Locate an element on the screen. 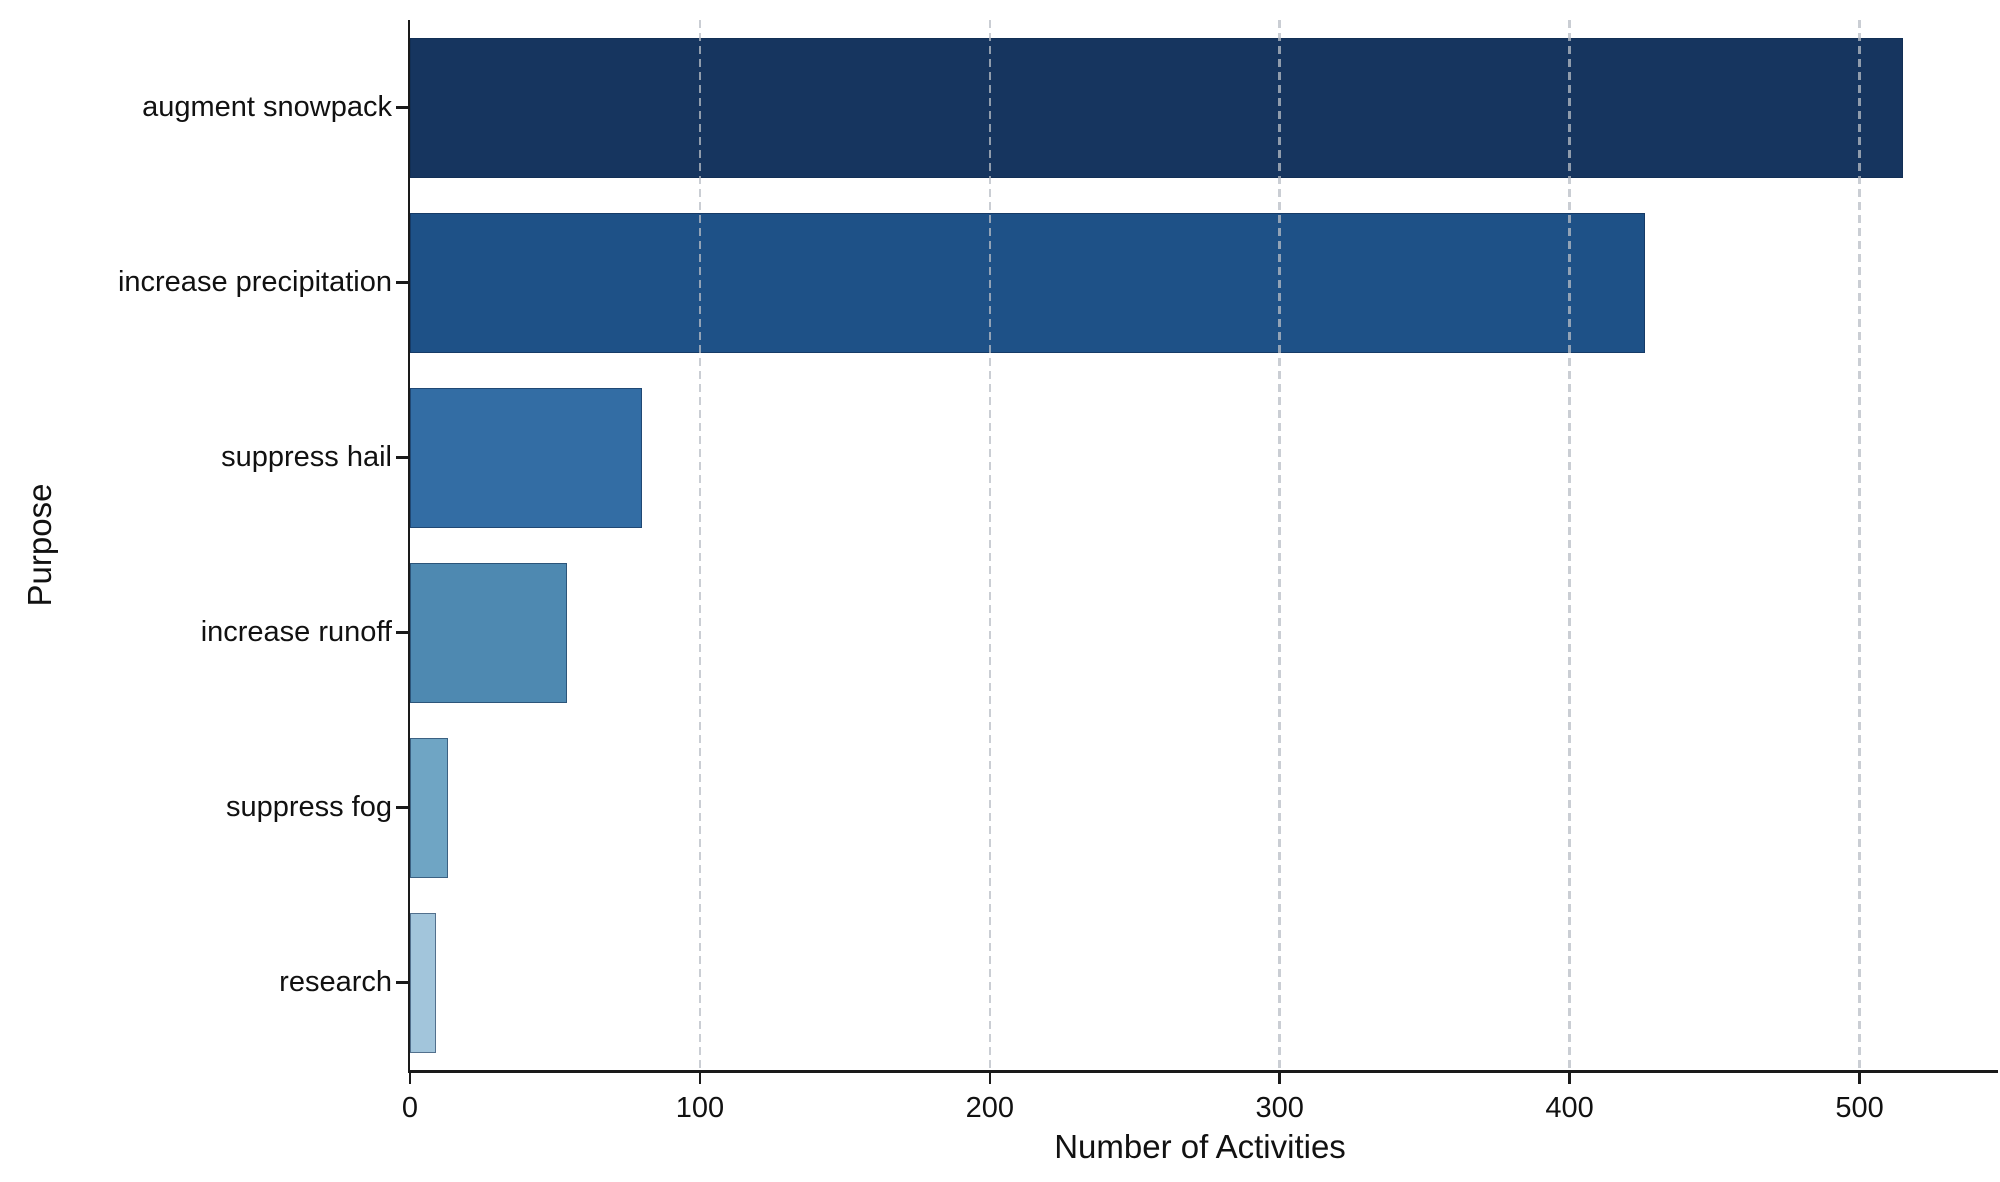 This screenshot has width=2000, height=1182. bar-suppress-fog is located at coordinates (429, 807).